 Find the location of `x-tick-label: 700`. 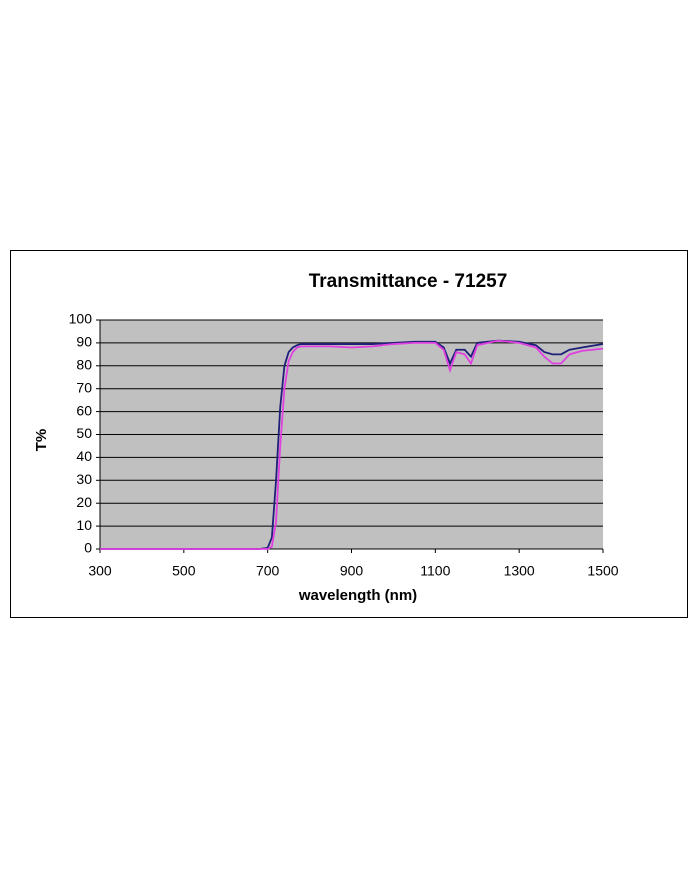

x-tick-label: 700 is located at coordinates (268, 571).